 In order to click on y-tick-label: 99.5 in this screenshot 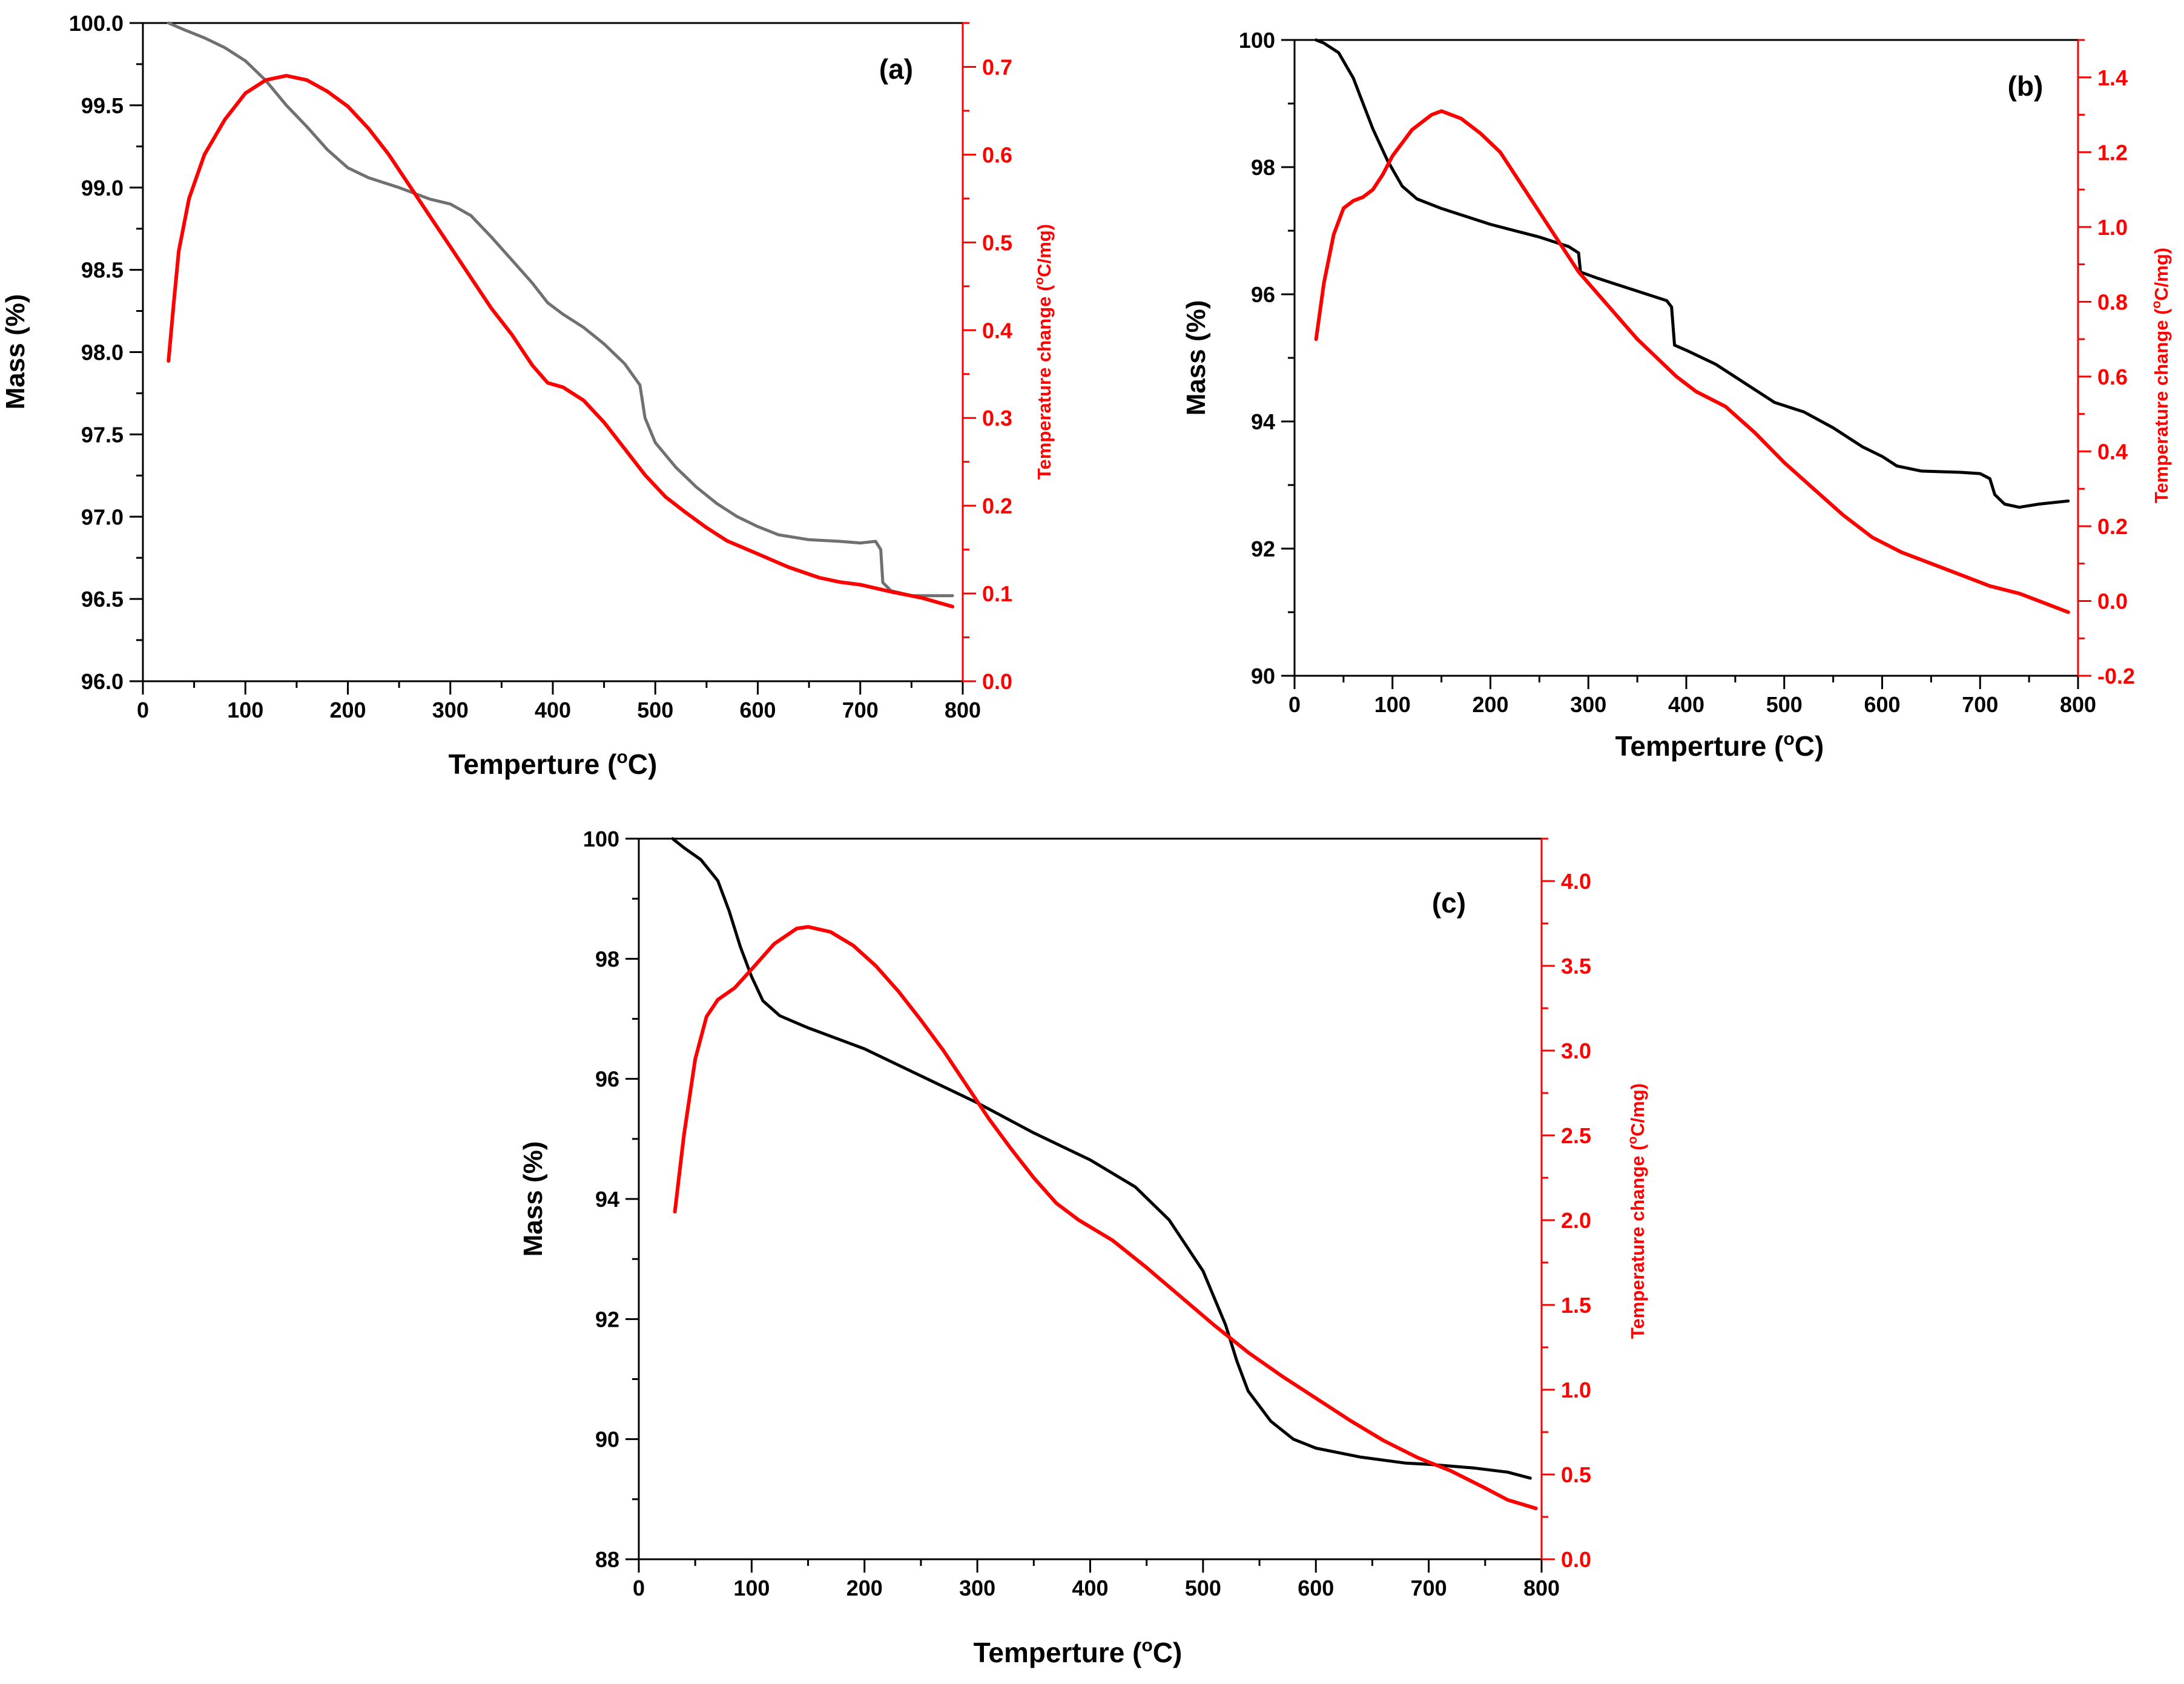, I will do `click(102, 106)`.